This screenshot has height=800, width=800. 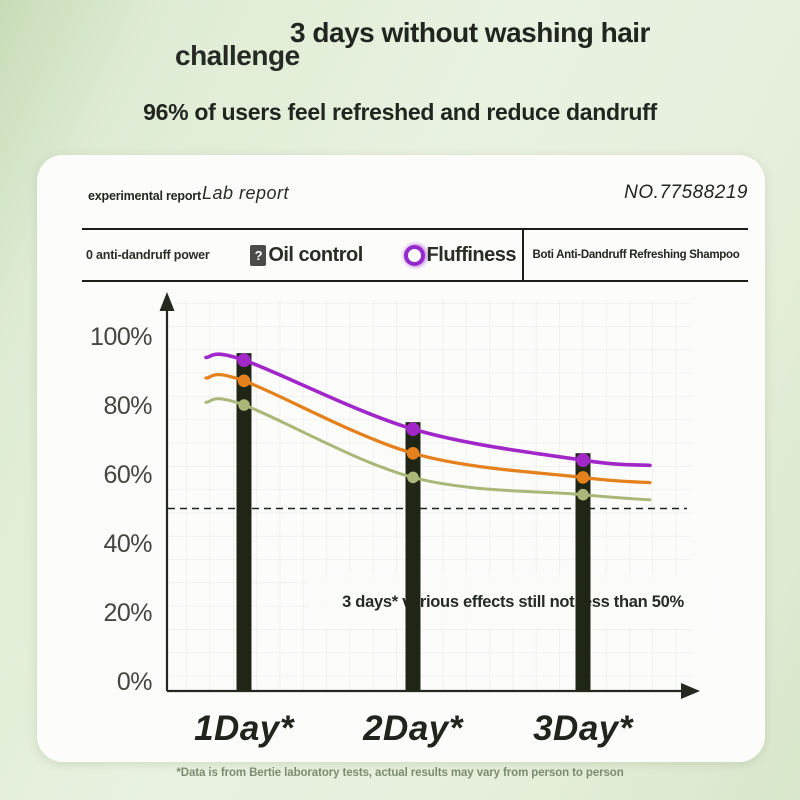 What do you see at coordinates (127, 544) in the screenshot?
I see `y-tick-40: 40%` at bounding box center [127, 544].